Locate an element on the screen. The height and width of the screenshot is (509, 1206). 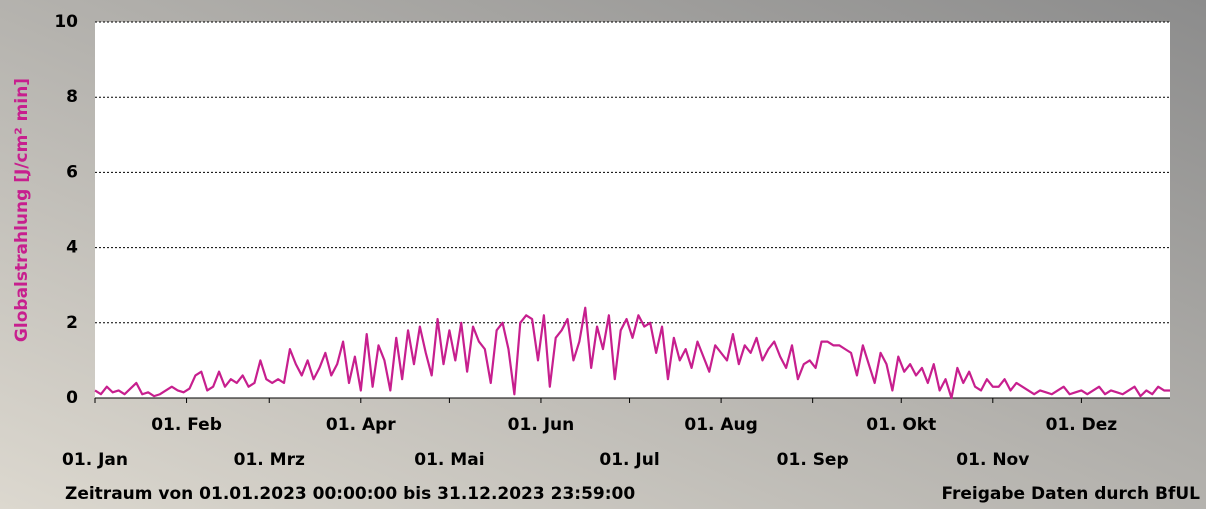
x-tick-label: 01. Jan is located at coordinates (95, 460).